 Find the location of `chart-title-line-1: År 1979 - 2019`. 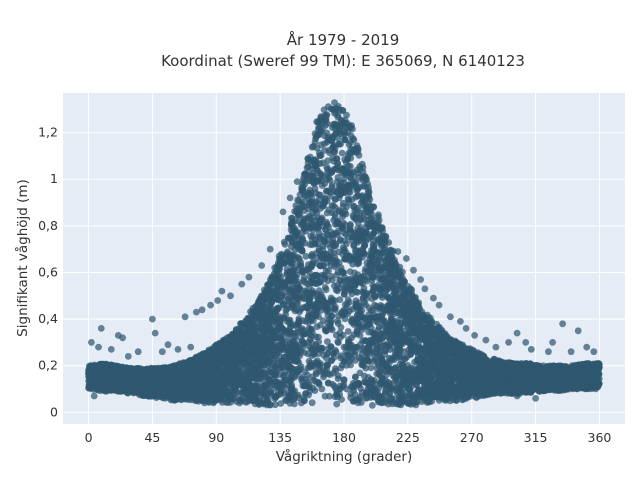

chart-title-line-1: År 1979 - 2019 is located at coordinates (343, 39).